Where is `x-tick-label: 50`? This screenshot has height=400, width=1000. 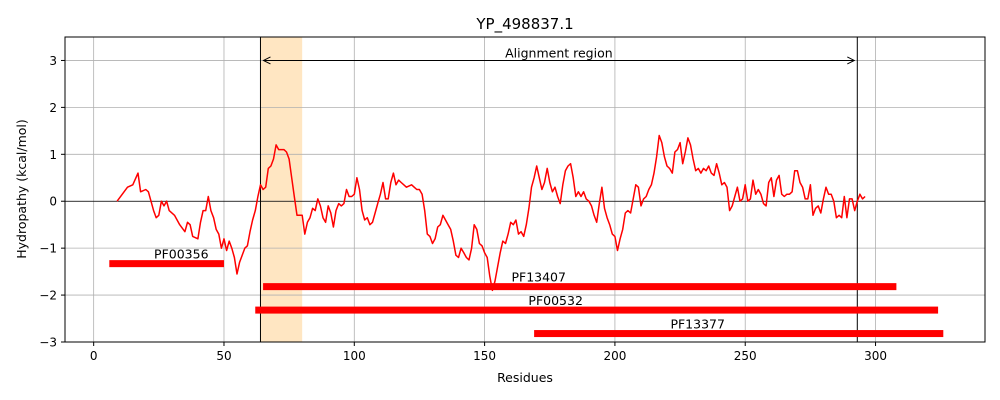
x-tick-label: 50 is located at coordinates (223, 356).